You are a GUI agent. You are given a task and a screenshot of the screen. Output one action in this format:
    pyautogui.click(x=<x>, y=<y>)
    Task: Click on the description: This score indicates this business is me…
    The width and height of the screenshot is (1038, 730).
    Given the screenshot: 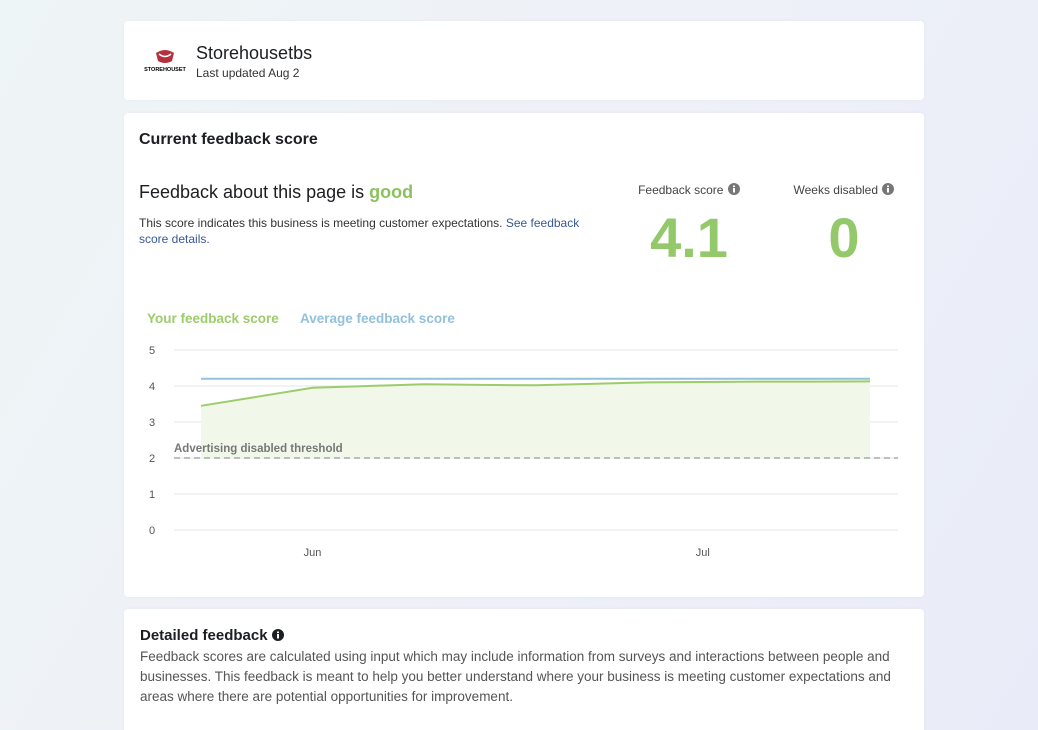 What is the action you would take?
    pyautogui.click(x=364, y=231)
    